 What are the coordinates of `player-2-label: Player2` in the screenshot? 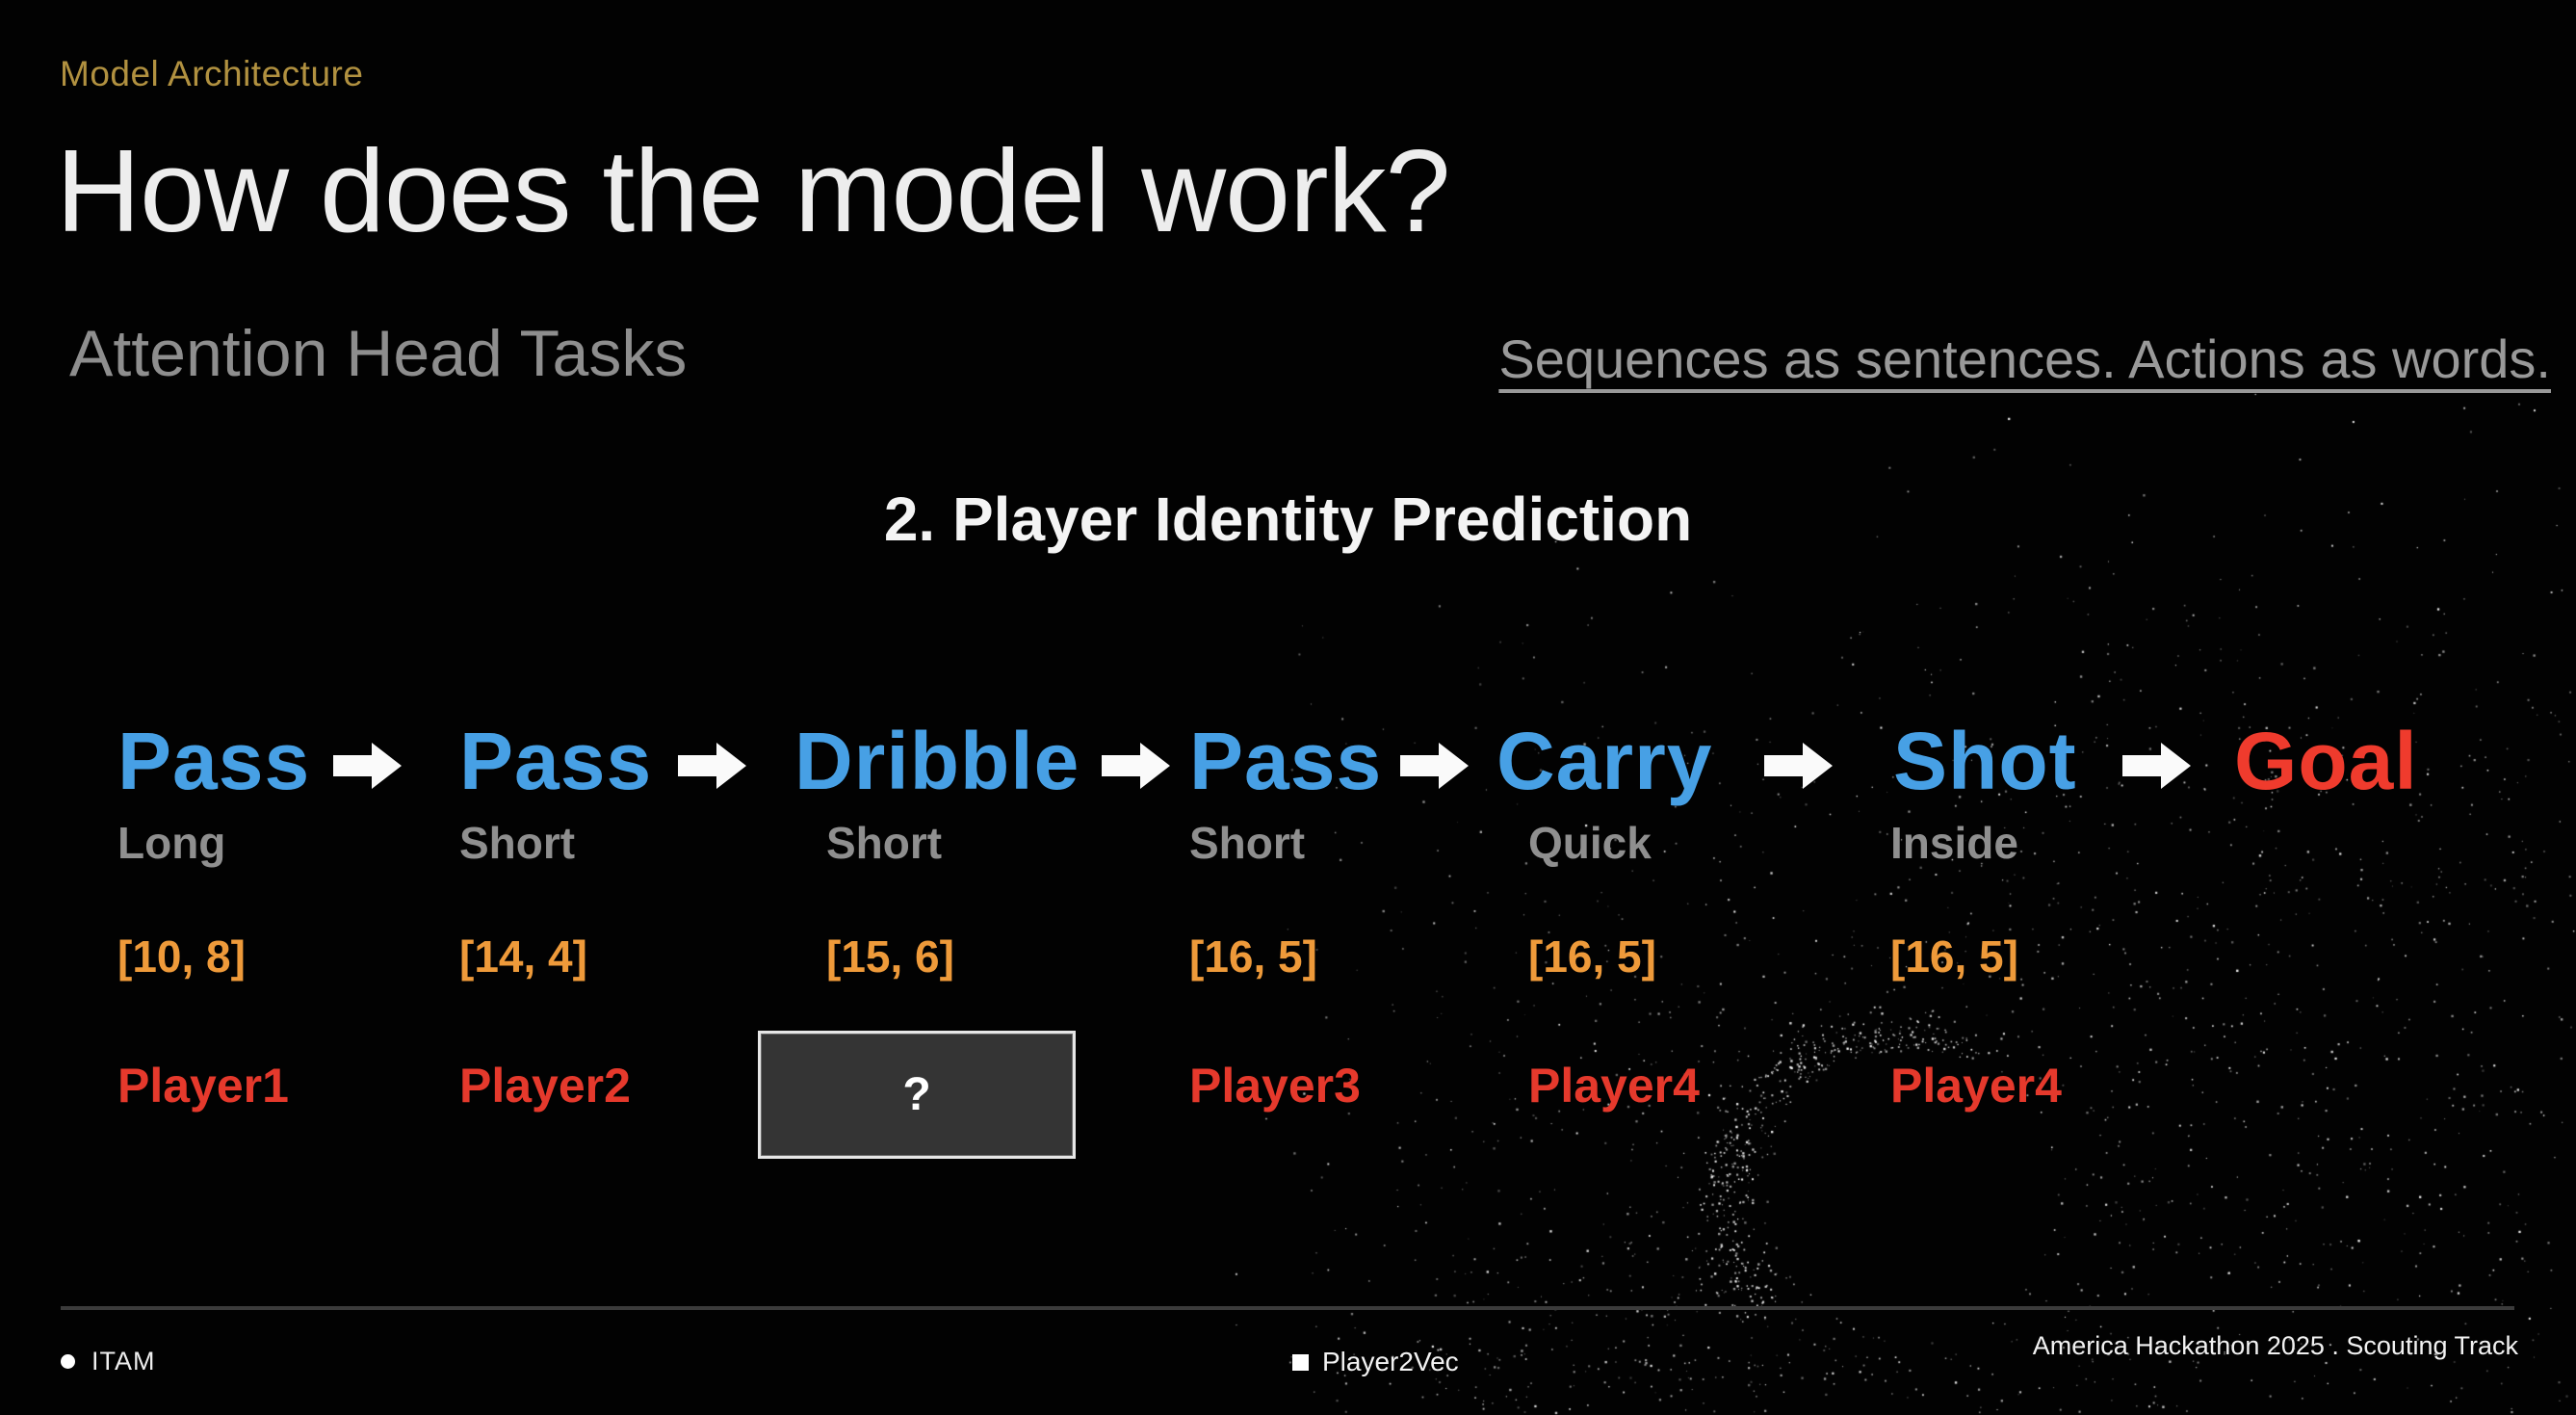 It's located at (545, 1086).